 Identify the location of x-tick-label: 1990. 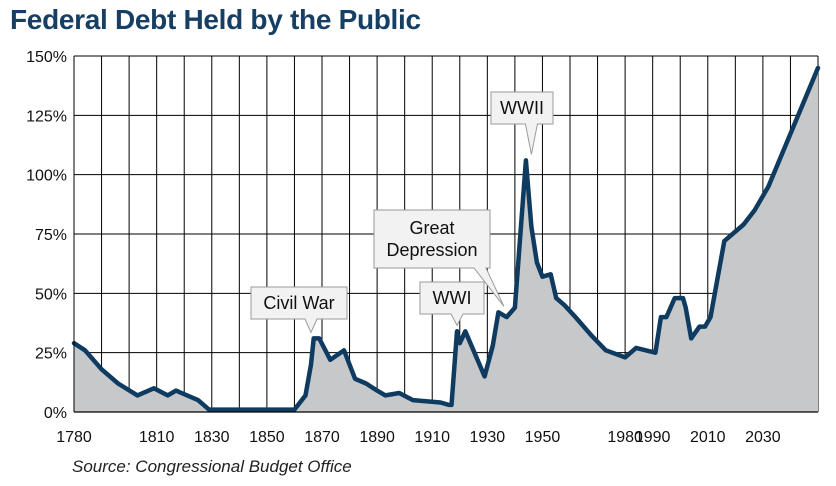
(653, 437).